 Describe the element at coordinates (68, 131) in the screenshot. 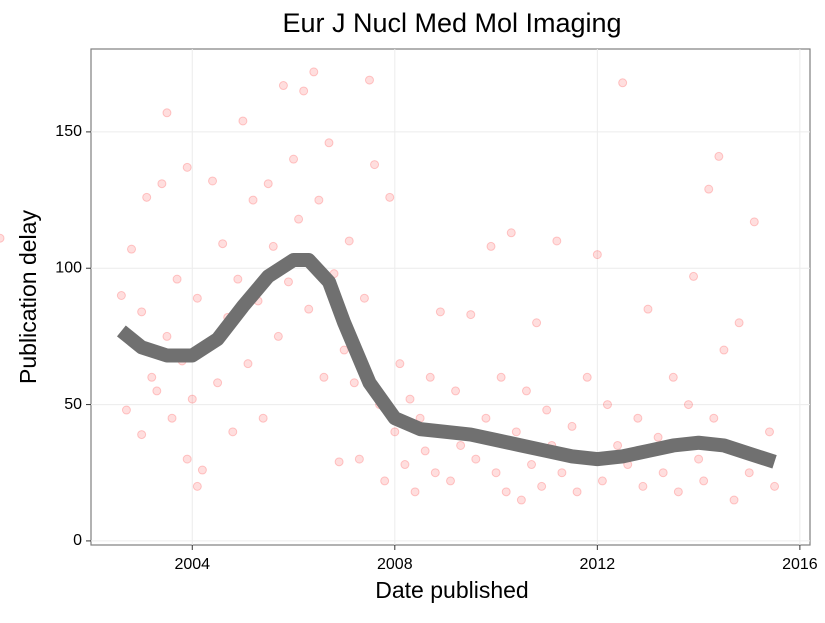

I see `y-tick-label: 150` at that location.